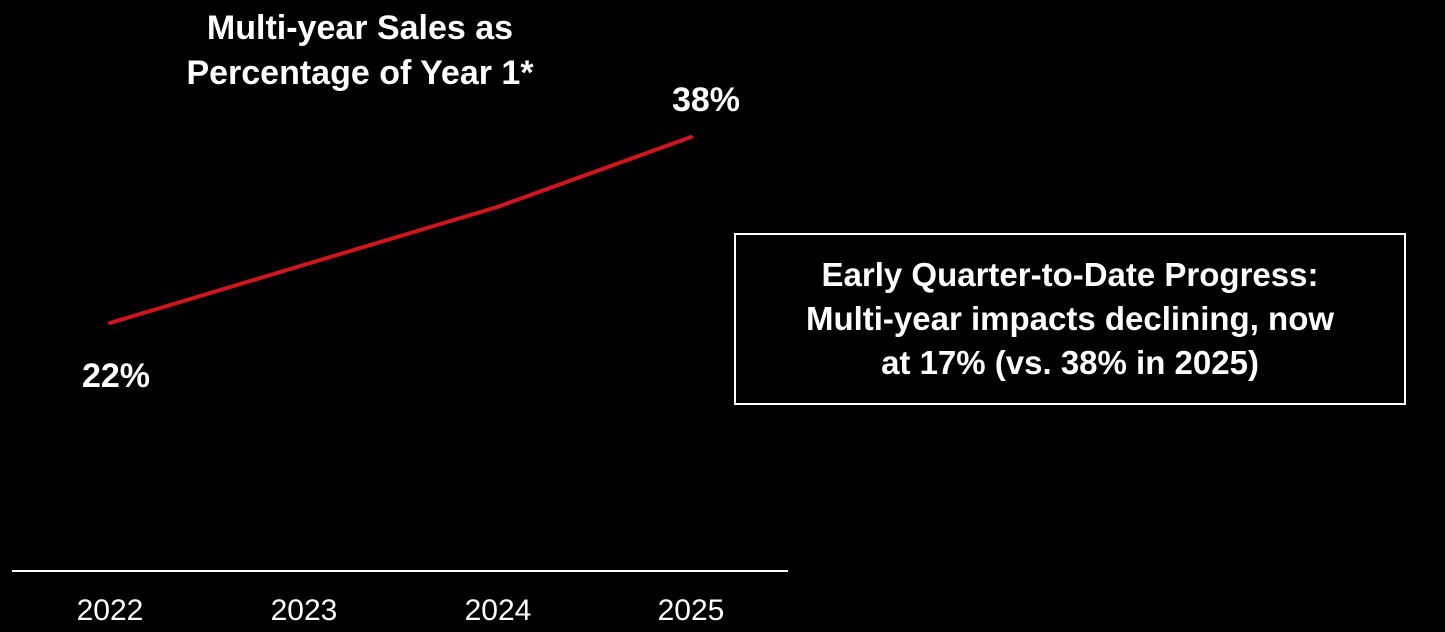 Image resolution: width=1445 pixels, height=632 pixels. What do you see at coordinates (1070, 274) in the screenshot?
I see `callout-line-1: Early Quarter-to-Date Progress:` at bounding box center [1070, 274].